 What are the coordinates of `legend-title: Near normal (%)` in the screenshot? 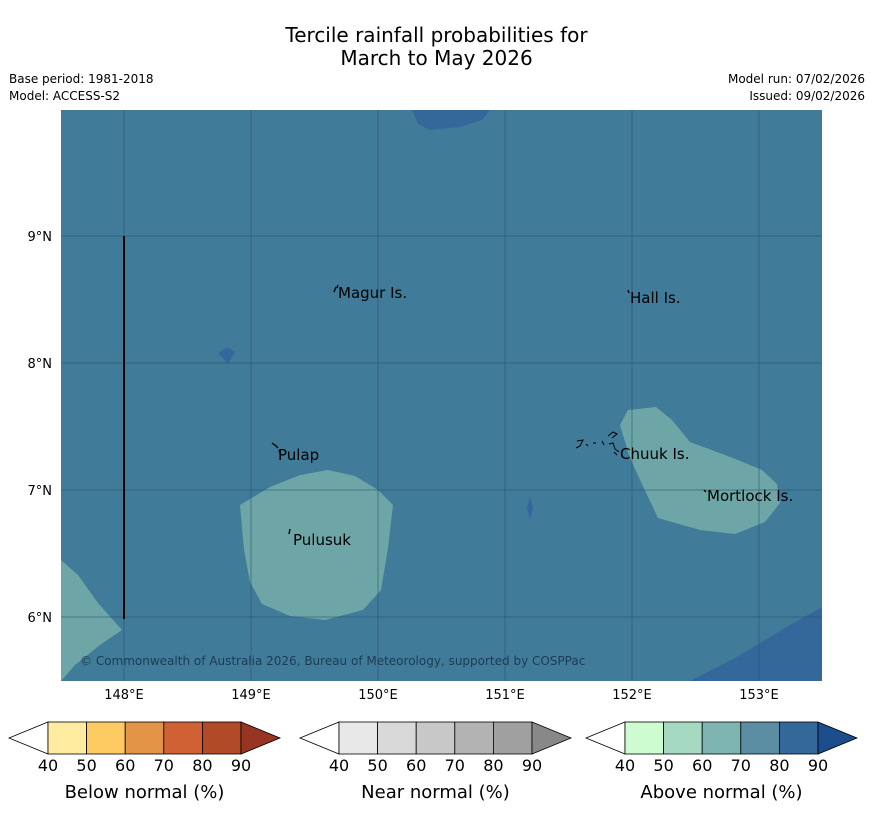 It's located at (435, 792).